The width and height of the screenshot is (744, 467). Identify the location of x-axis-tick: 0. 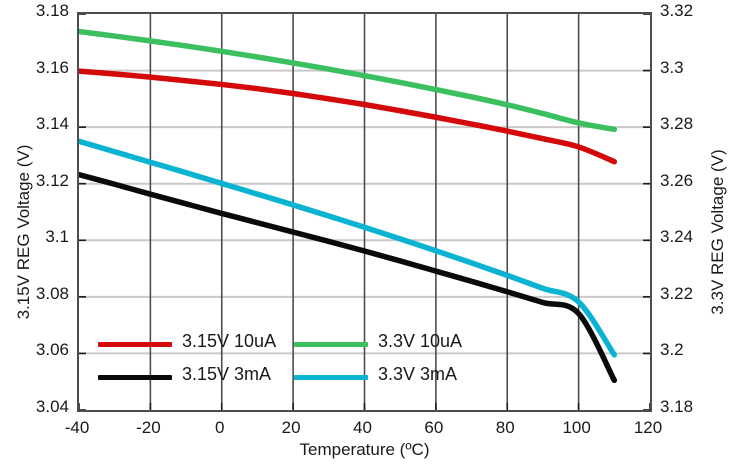
(220, 427).